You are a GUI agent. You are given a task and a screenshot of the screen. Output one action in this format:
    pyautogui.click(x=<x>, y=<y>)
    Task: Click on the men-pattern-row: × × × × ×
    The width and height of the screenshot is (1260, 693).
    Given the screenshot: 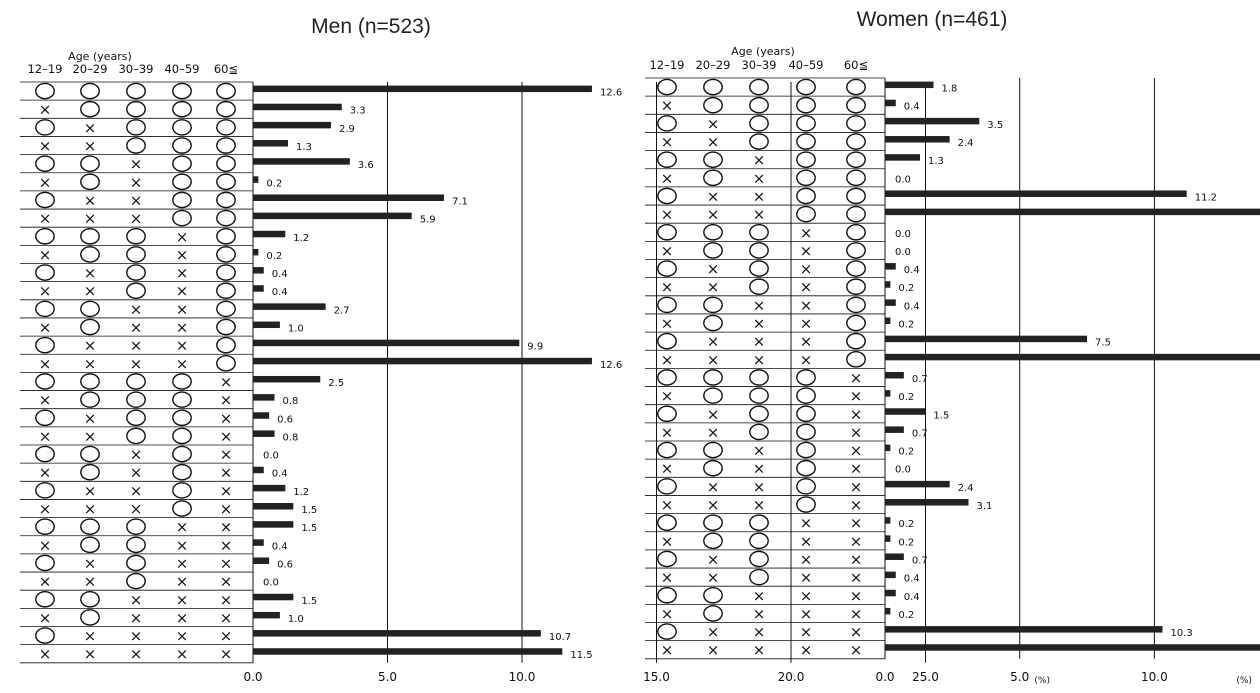 What is the action you would take?
    pyautogui.click(x=136, y=654)
    